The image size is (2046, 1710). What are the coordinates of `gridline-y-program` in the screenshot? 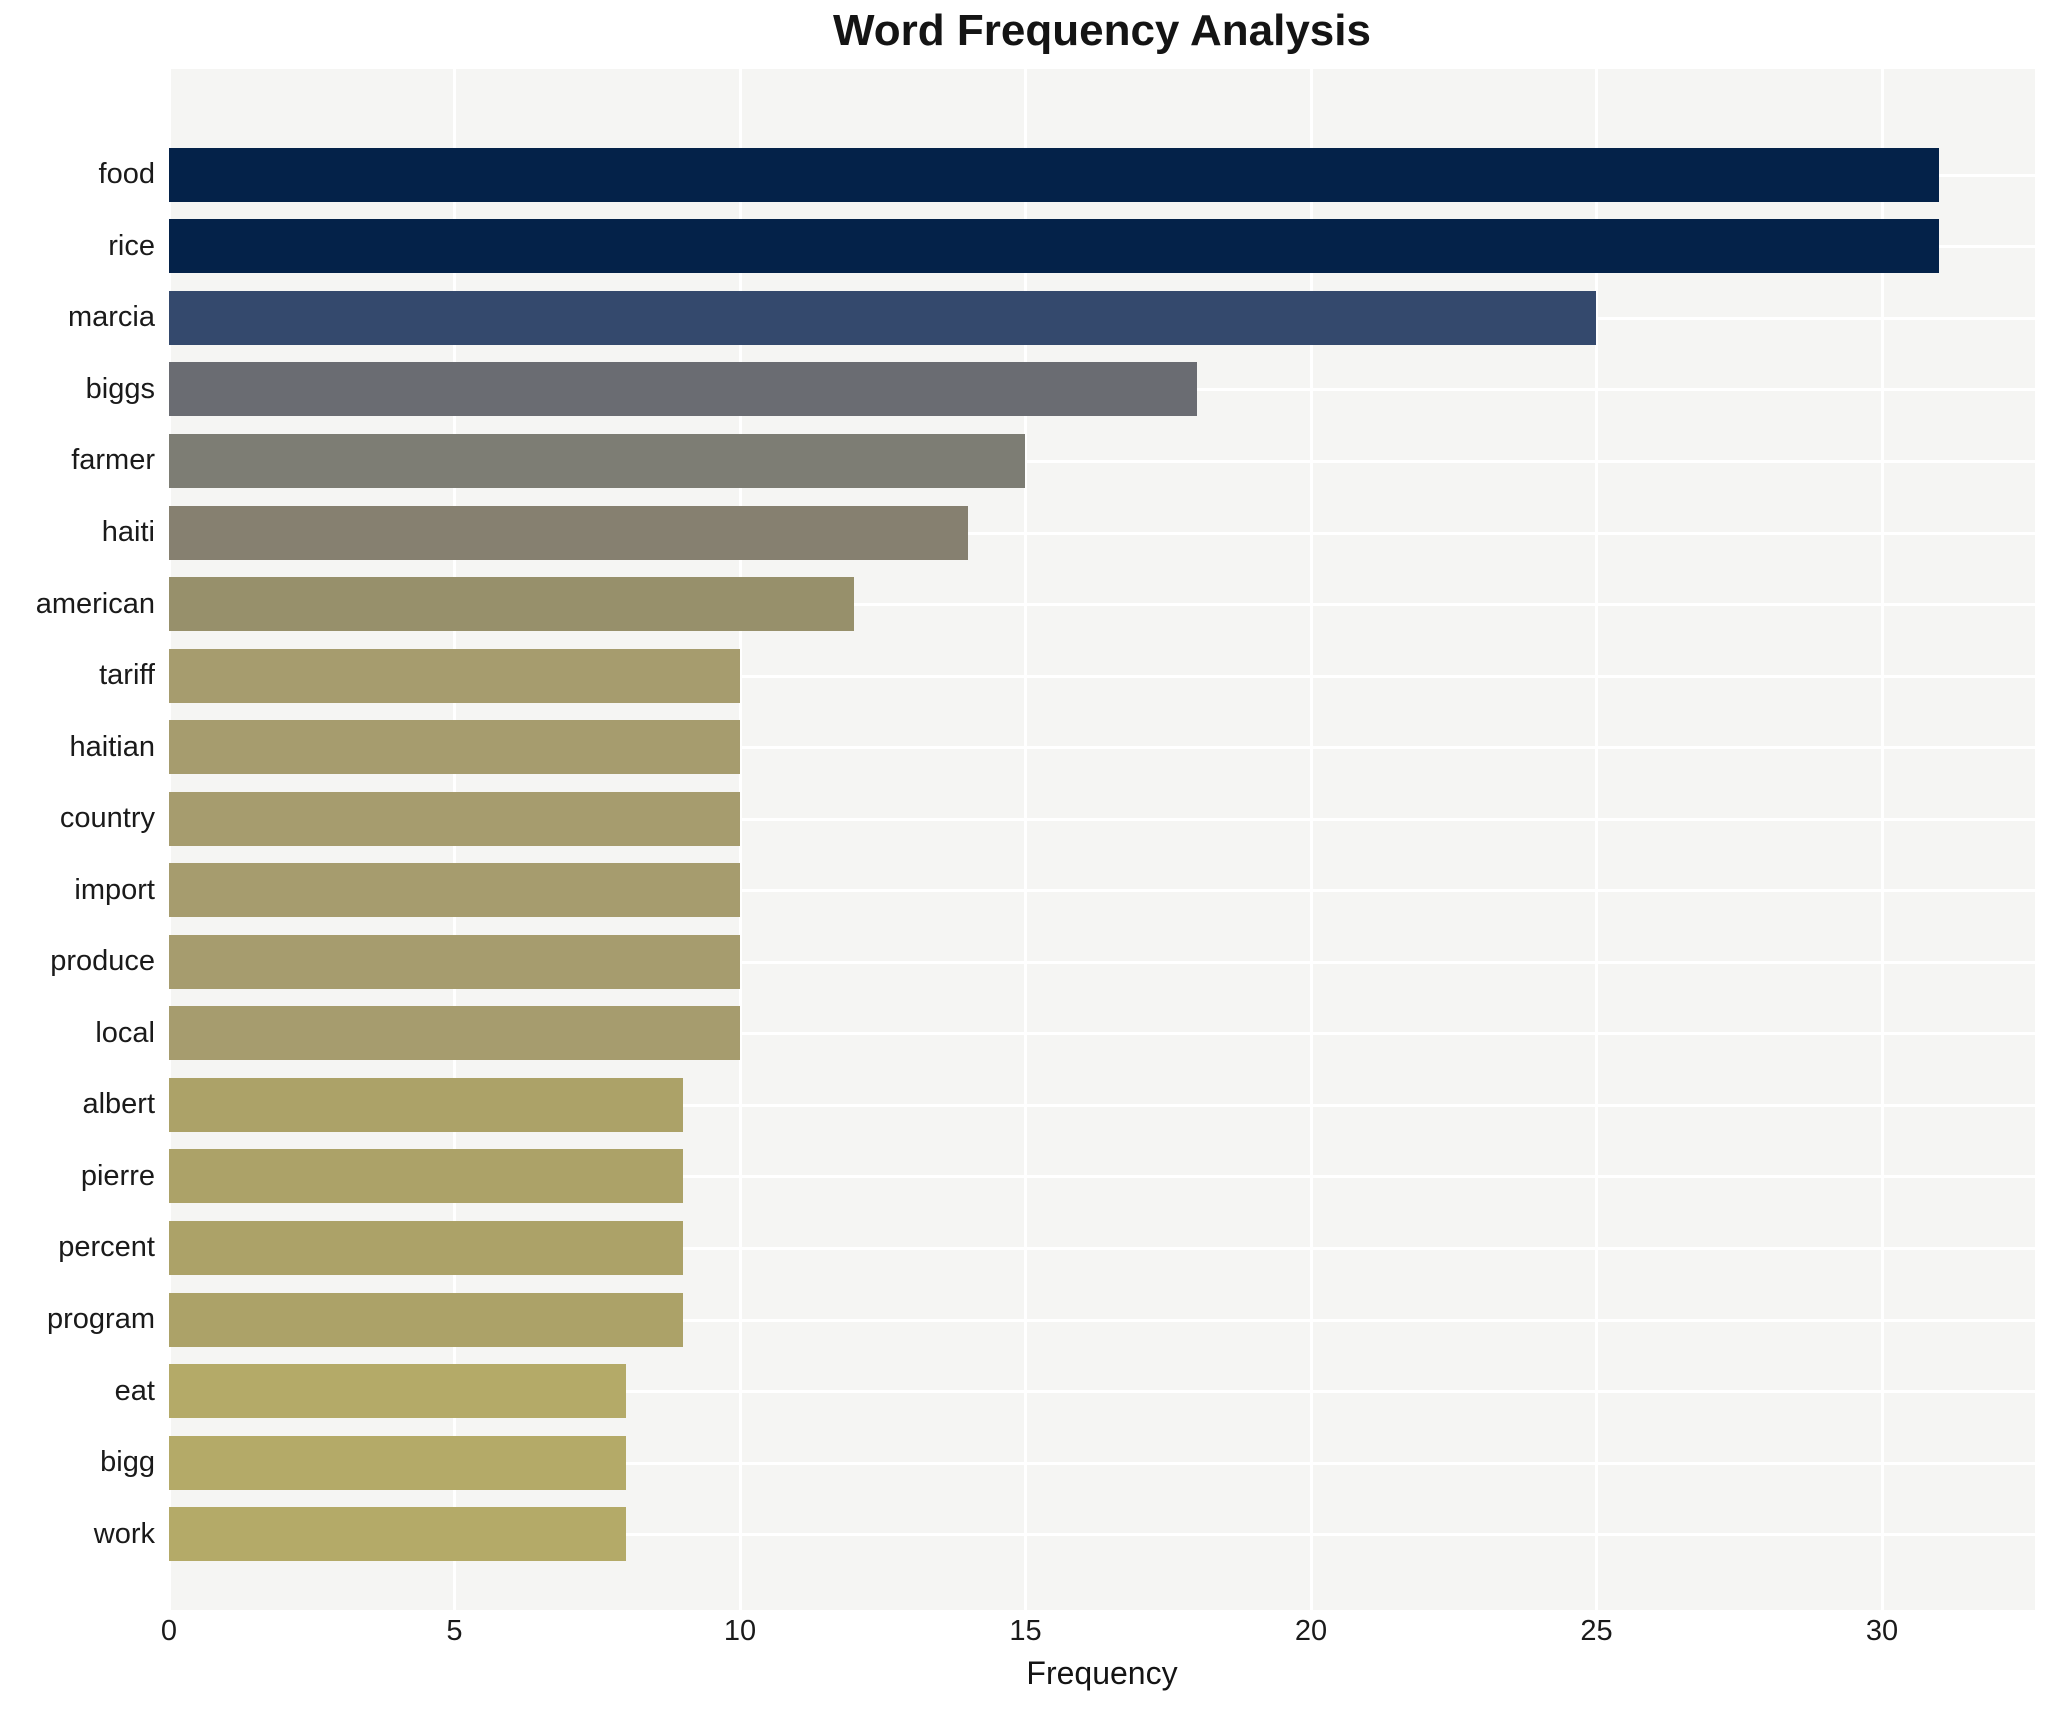 It's located at (1102, 1320).